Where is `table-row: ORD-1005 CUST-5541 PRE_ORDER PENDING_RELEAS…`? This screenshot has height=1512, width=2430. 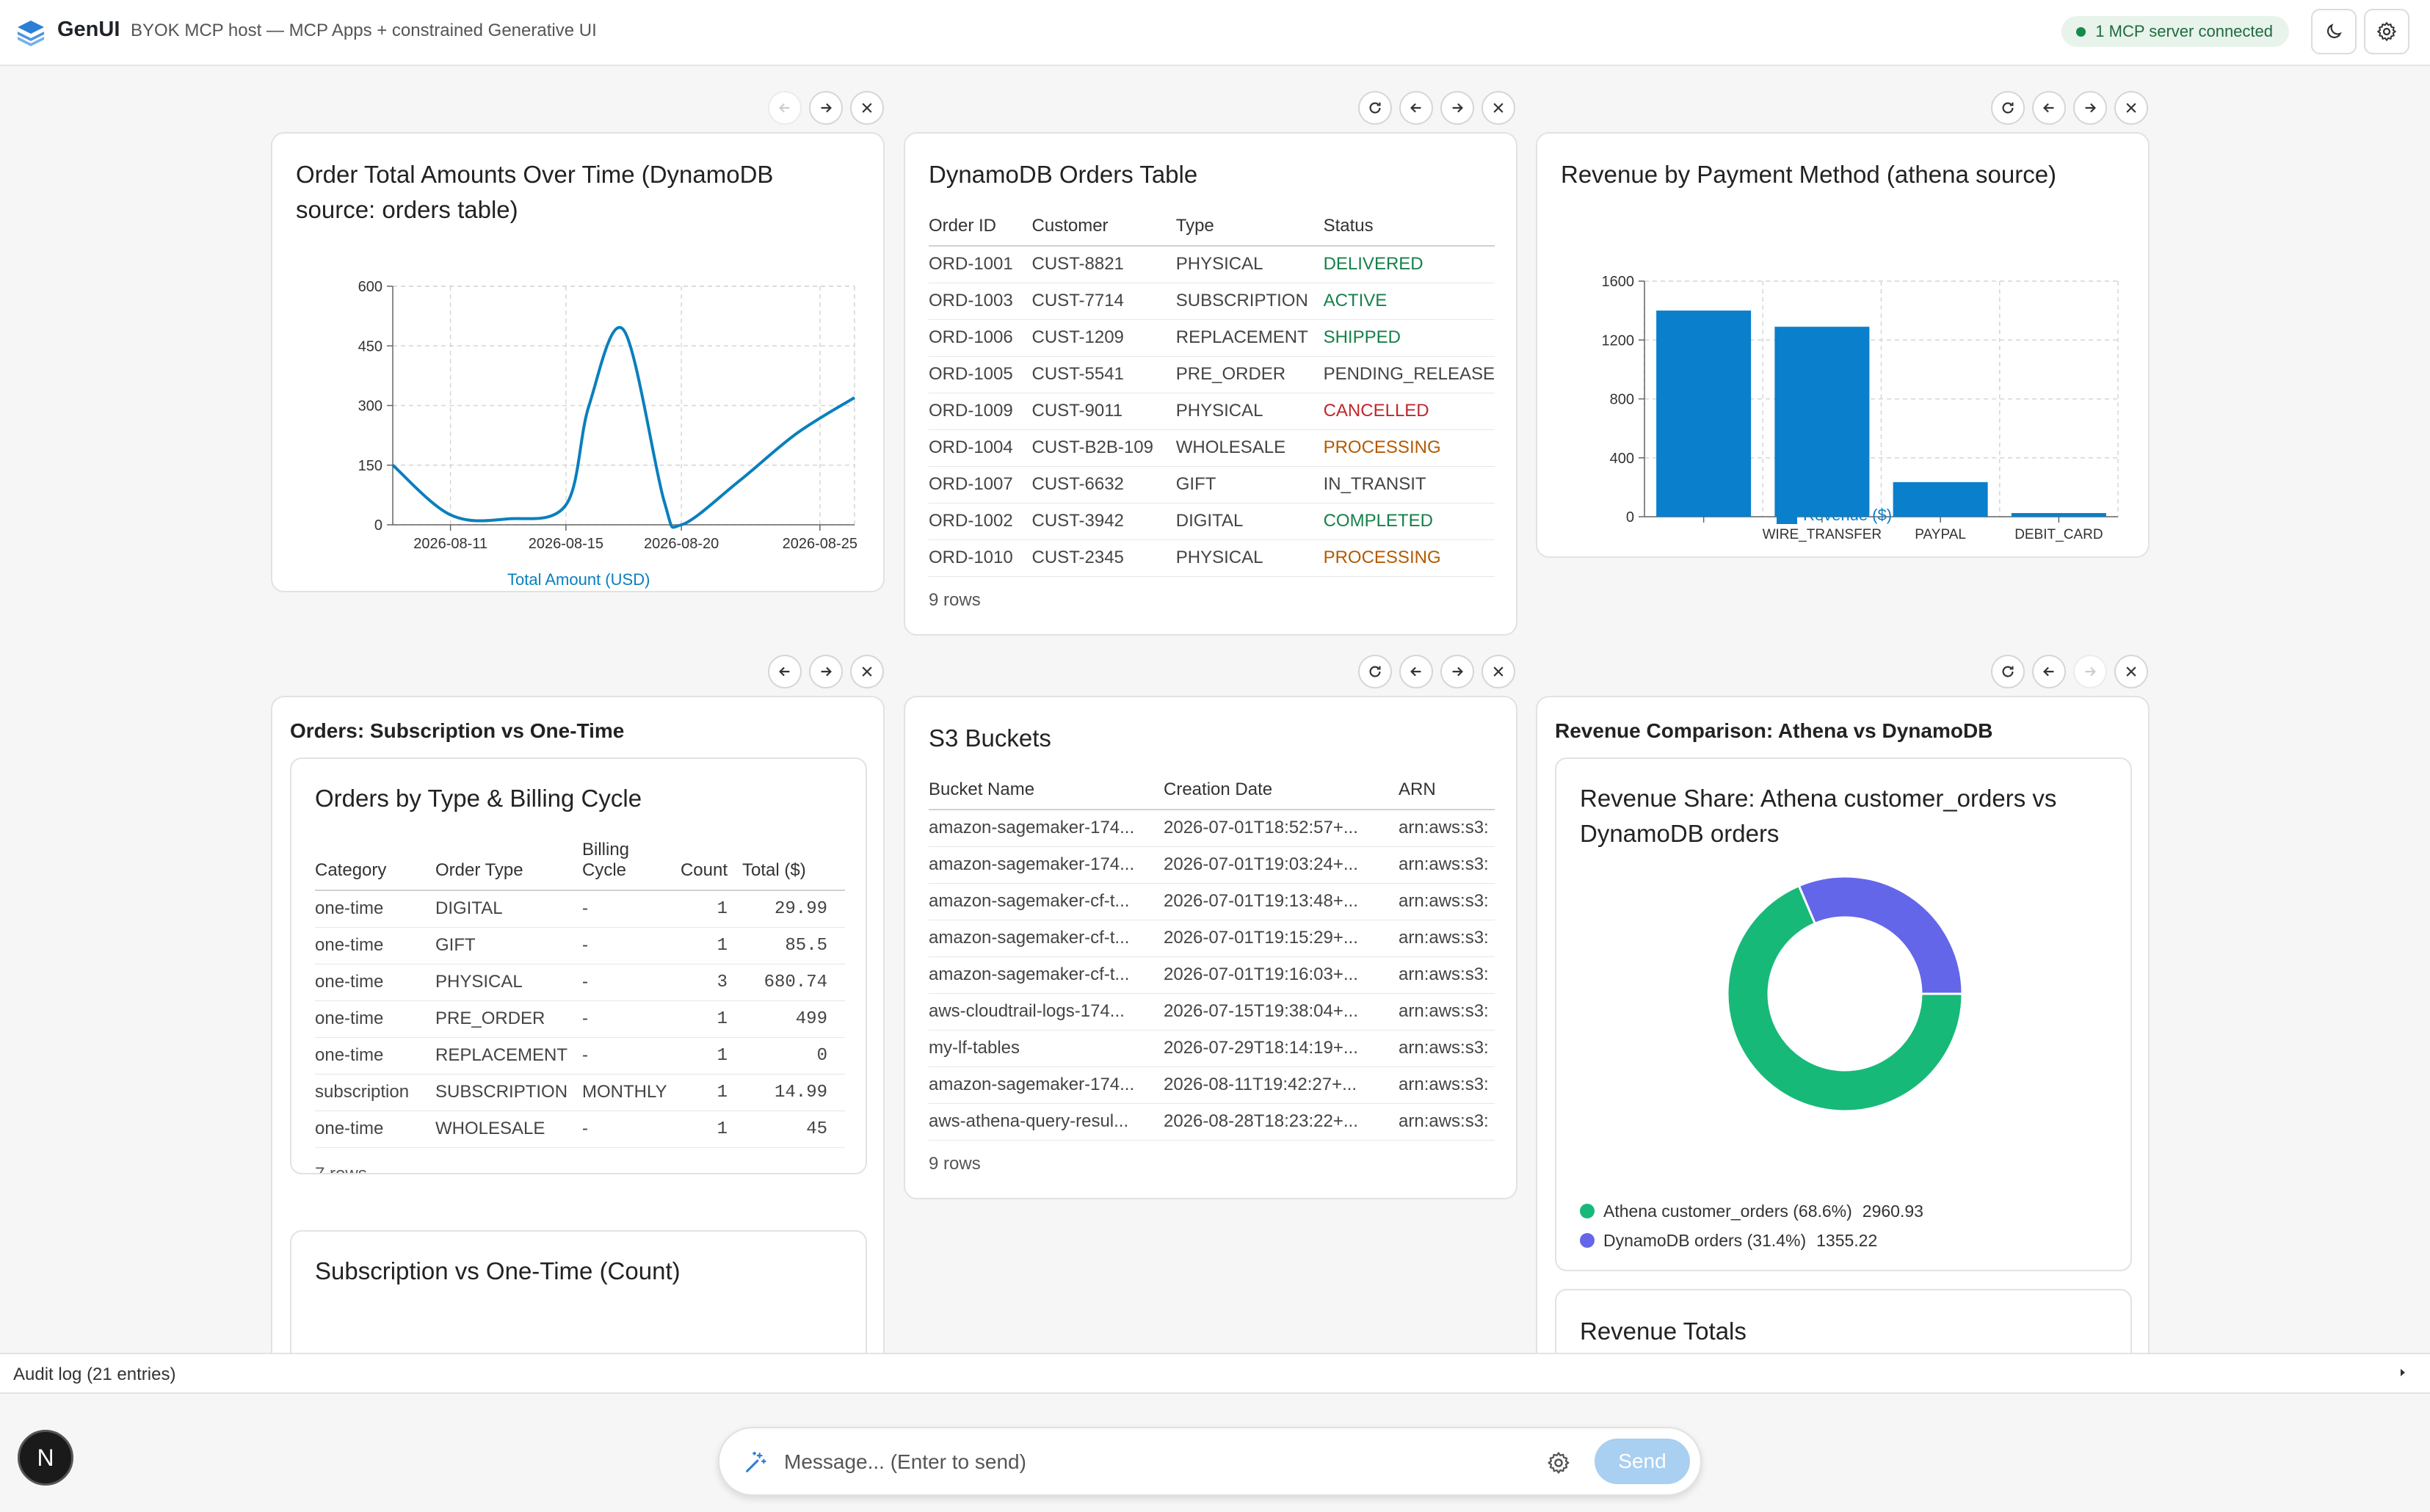 table-row: ORD-1005 CUST-5541 PRE_ORDER PENDING_RELEAS… is located at coordinates (1212, 374).